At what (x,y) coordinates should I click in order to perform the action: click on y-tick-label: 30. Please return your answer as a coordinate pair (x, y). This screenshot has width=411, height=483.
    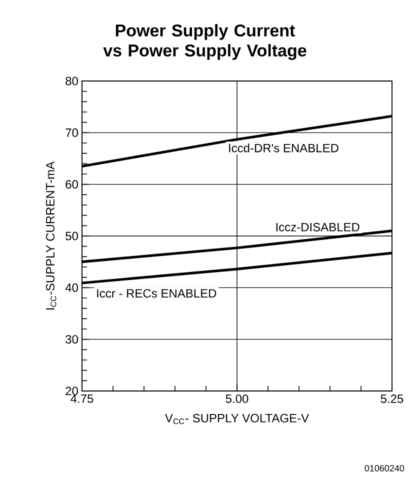
    Looking at the image, I should click on (72, 339).